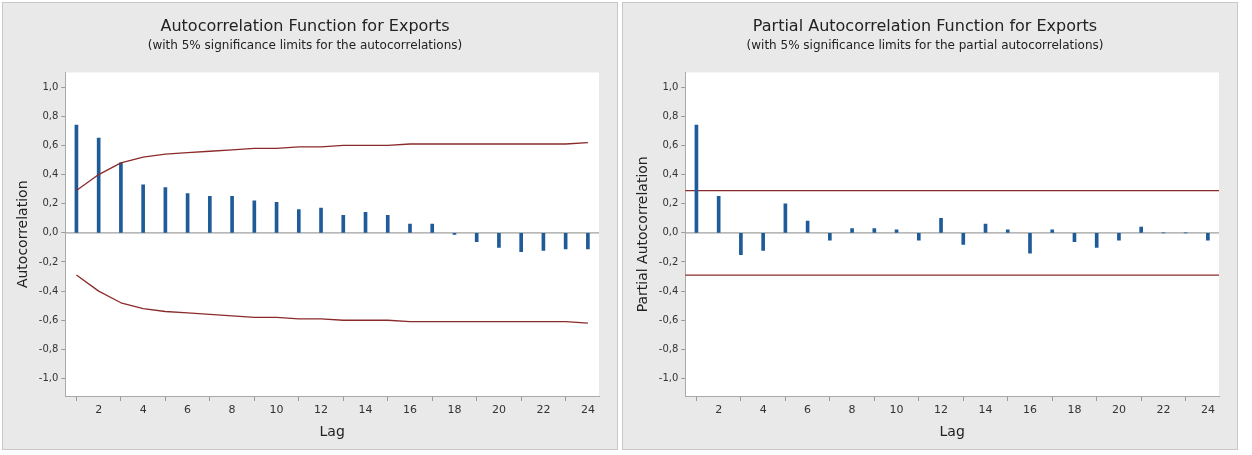 The width and height of the screenshot is (1252, 455). What do you see at coordinates (305, 25) in the screenshot?
I see `chart-title: Autocorrelation Function for Exports` at bounding box center [305, 25].